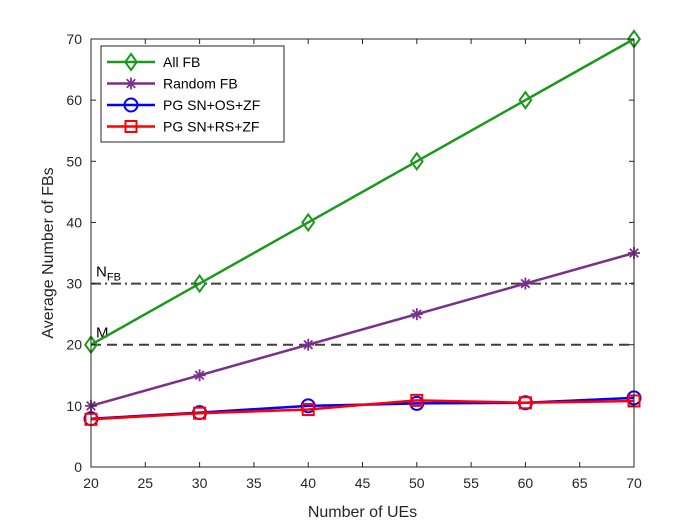 The height and width of the screenshot is (525, 700). What do you see at coordinates (200, 84) in the screenshot?
I see `legend-label: Random FB` at bounding box center [200, 84].